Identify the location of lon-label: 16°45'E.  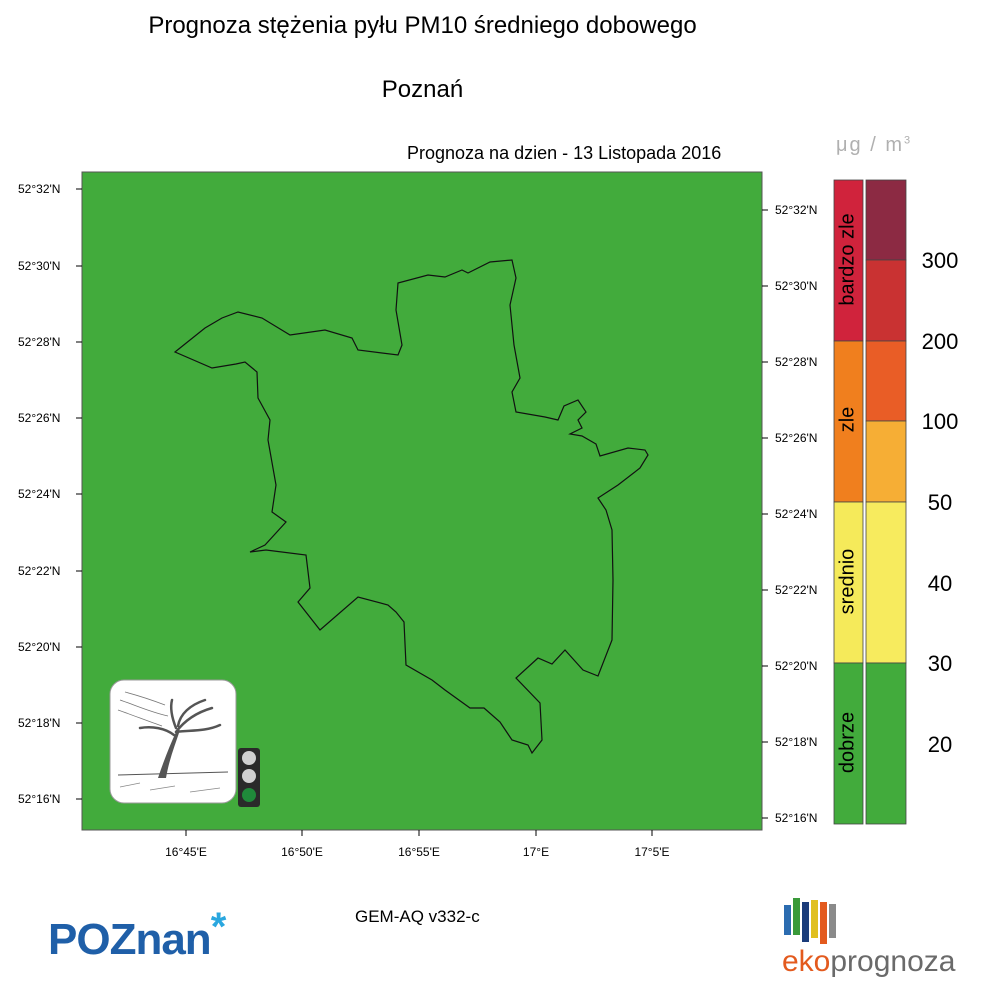
(186, 852).